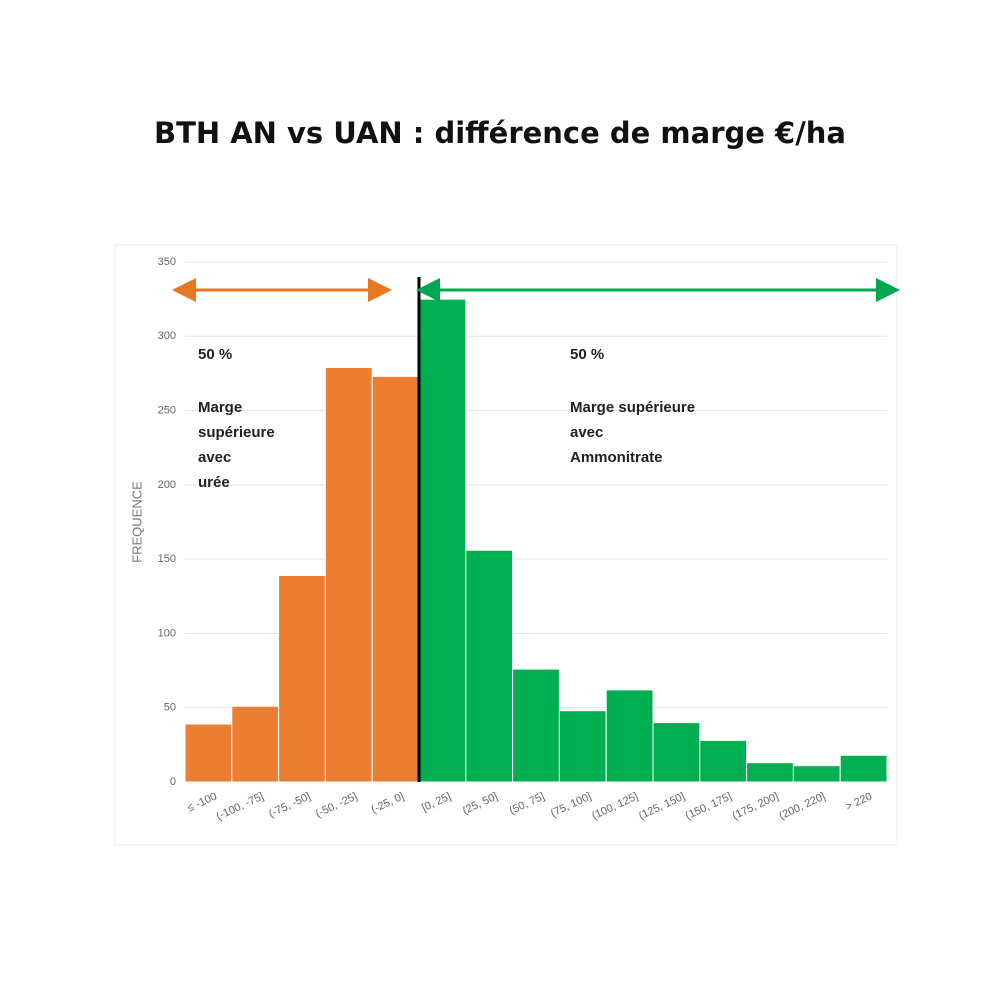 Image resolution: width=1000 pixels, height=1000 pixels. What do you see at coordinates (167, 559) in the screenshot?
I see `y-tick-label: 150` at bounding box center [167, 559].